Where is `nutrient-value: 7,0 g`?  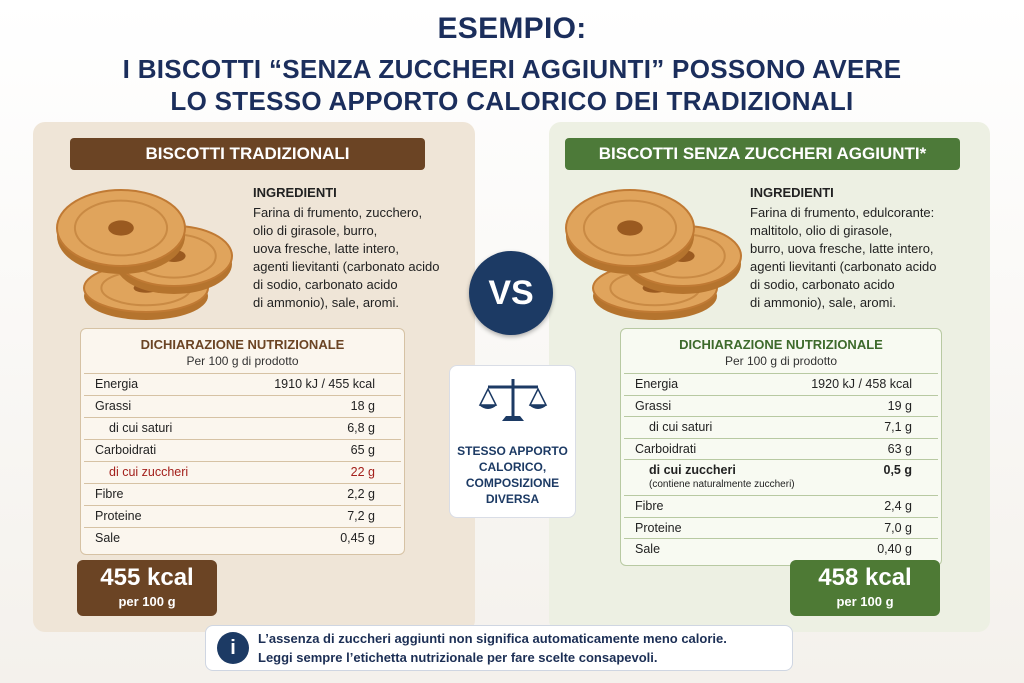
nutrient-value: 7,0 g is located at coordinates (898, 527).